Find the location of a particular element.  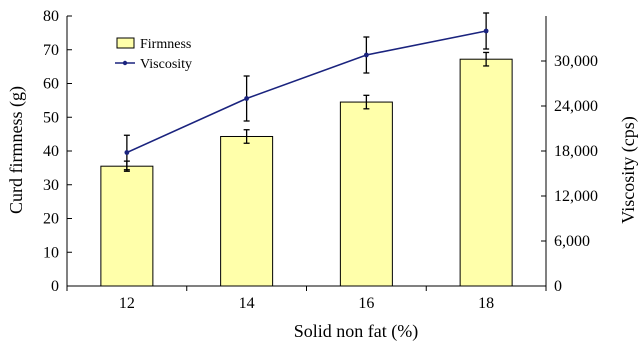

x-tick-label-18: 18 is located at coordinates (486, 303).